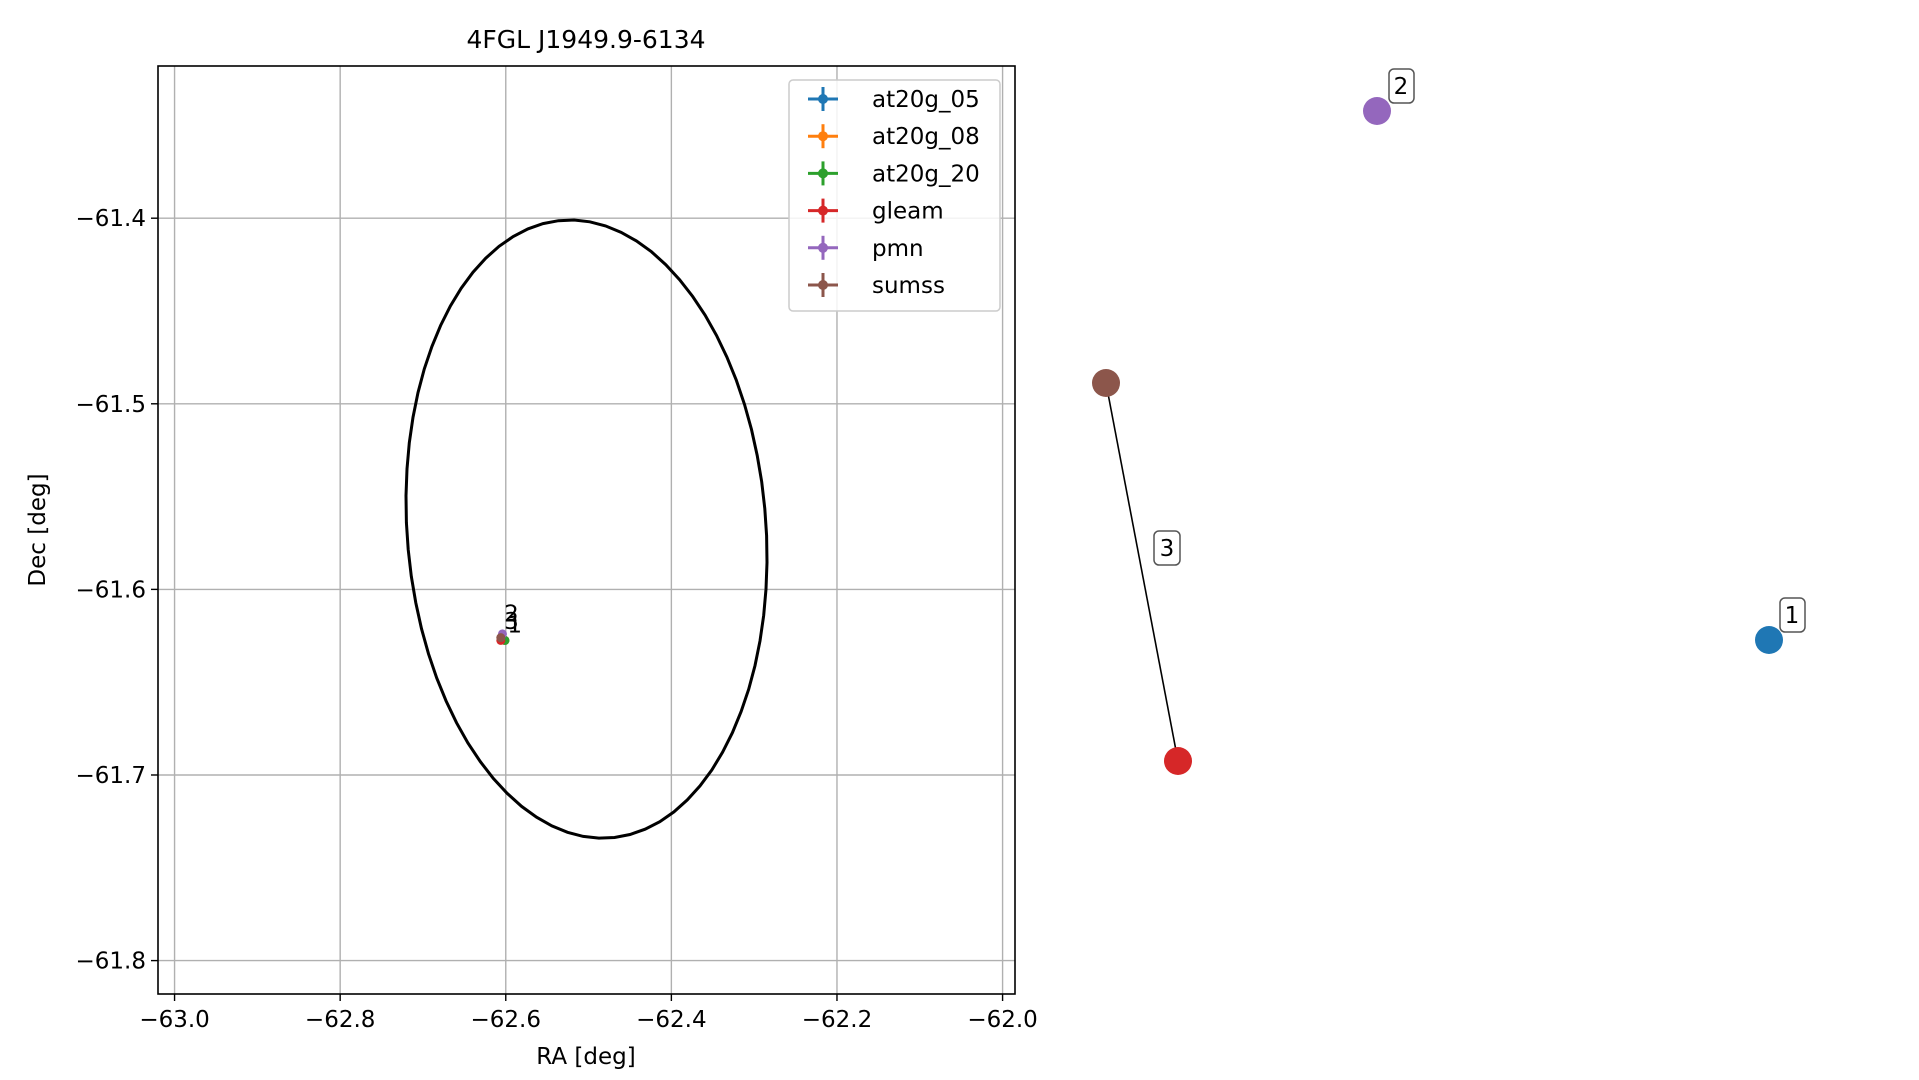 The image size is (1919, 1080). I want to click on point-labels: 231, so click(513, 620).